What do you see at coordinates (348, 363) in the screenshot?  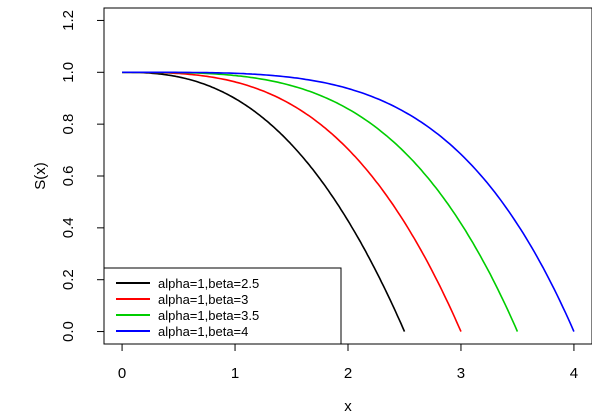 I see `x-axis: 0 1 2 3 4` at bounding box center [348, 363].